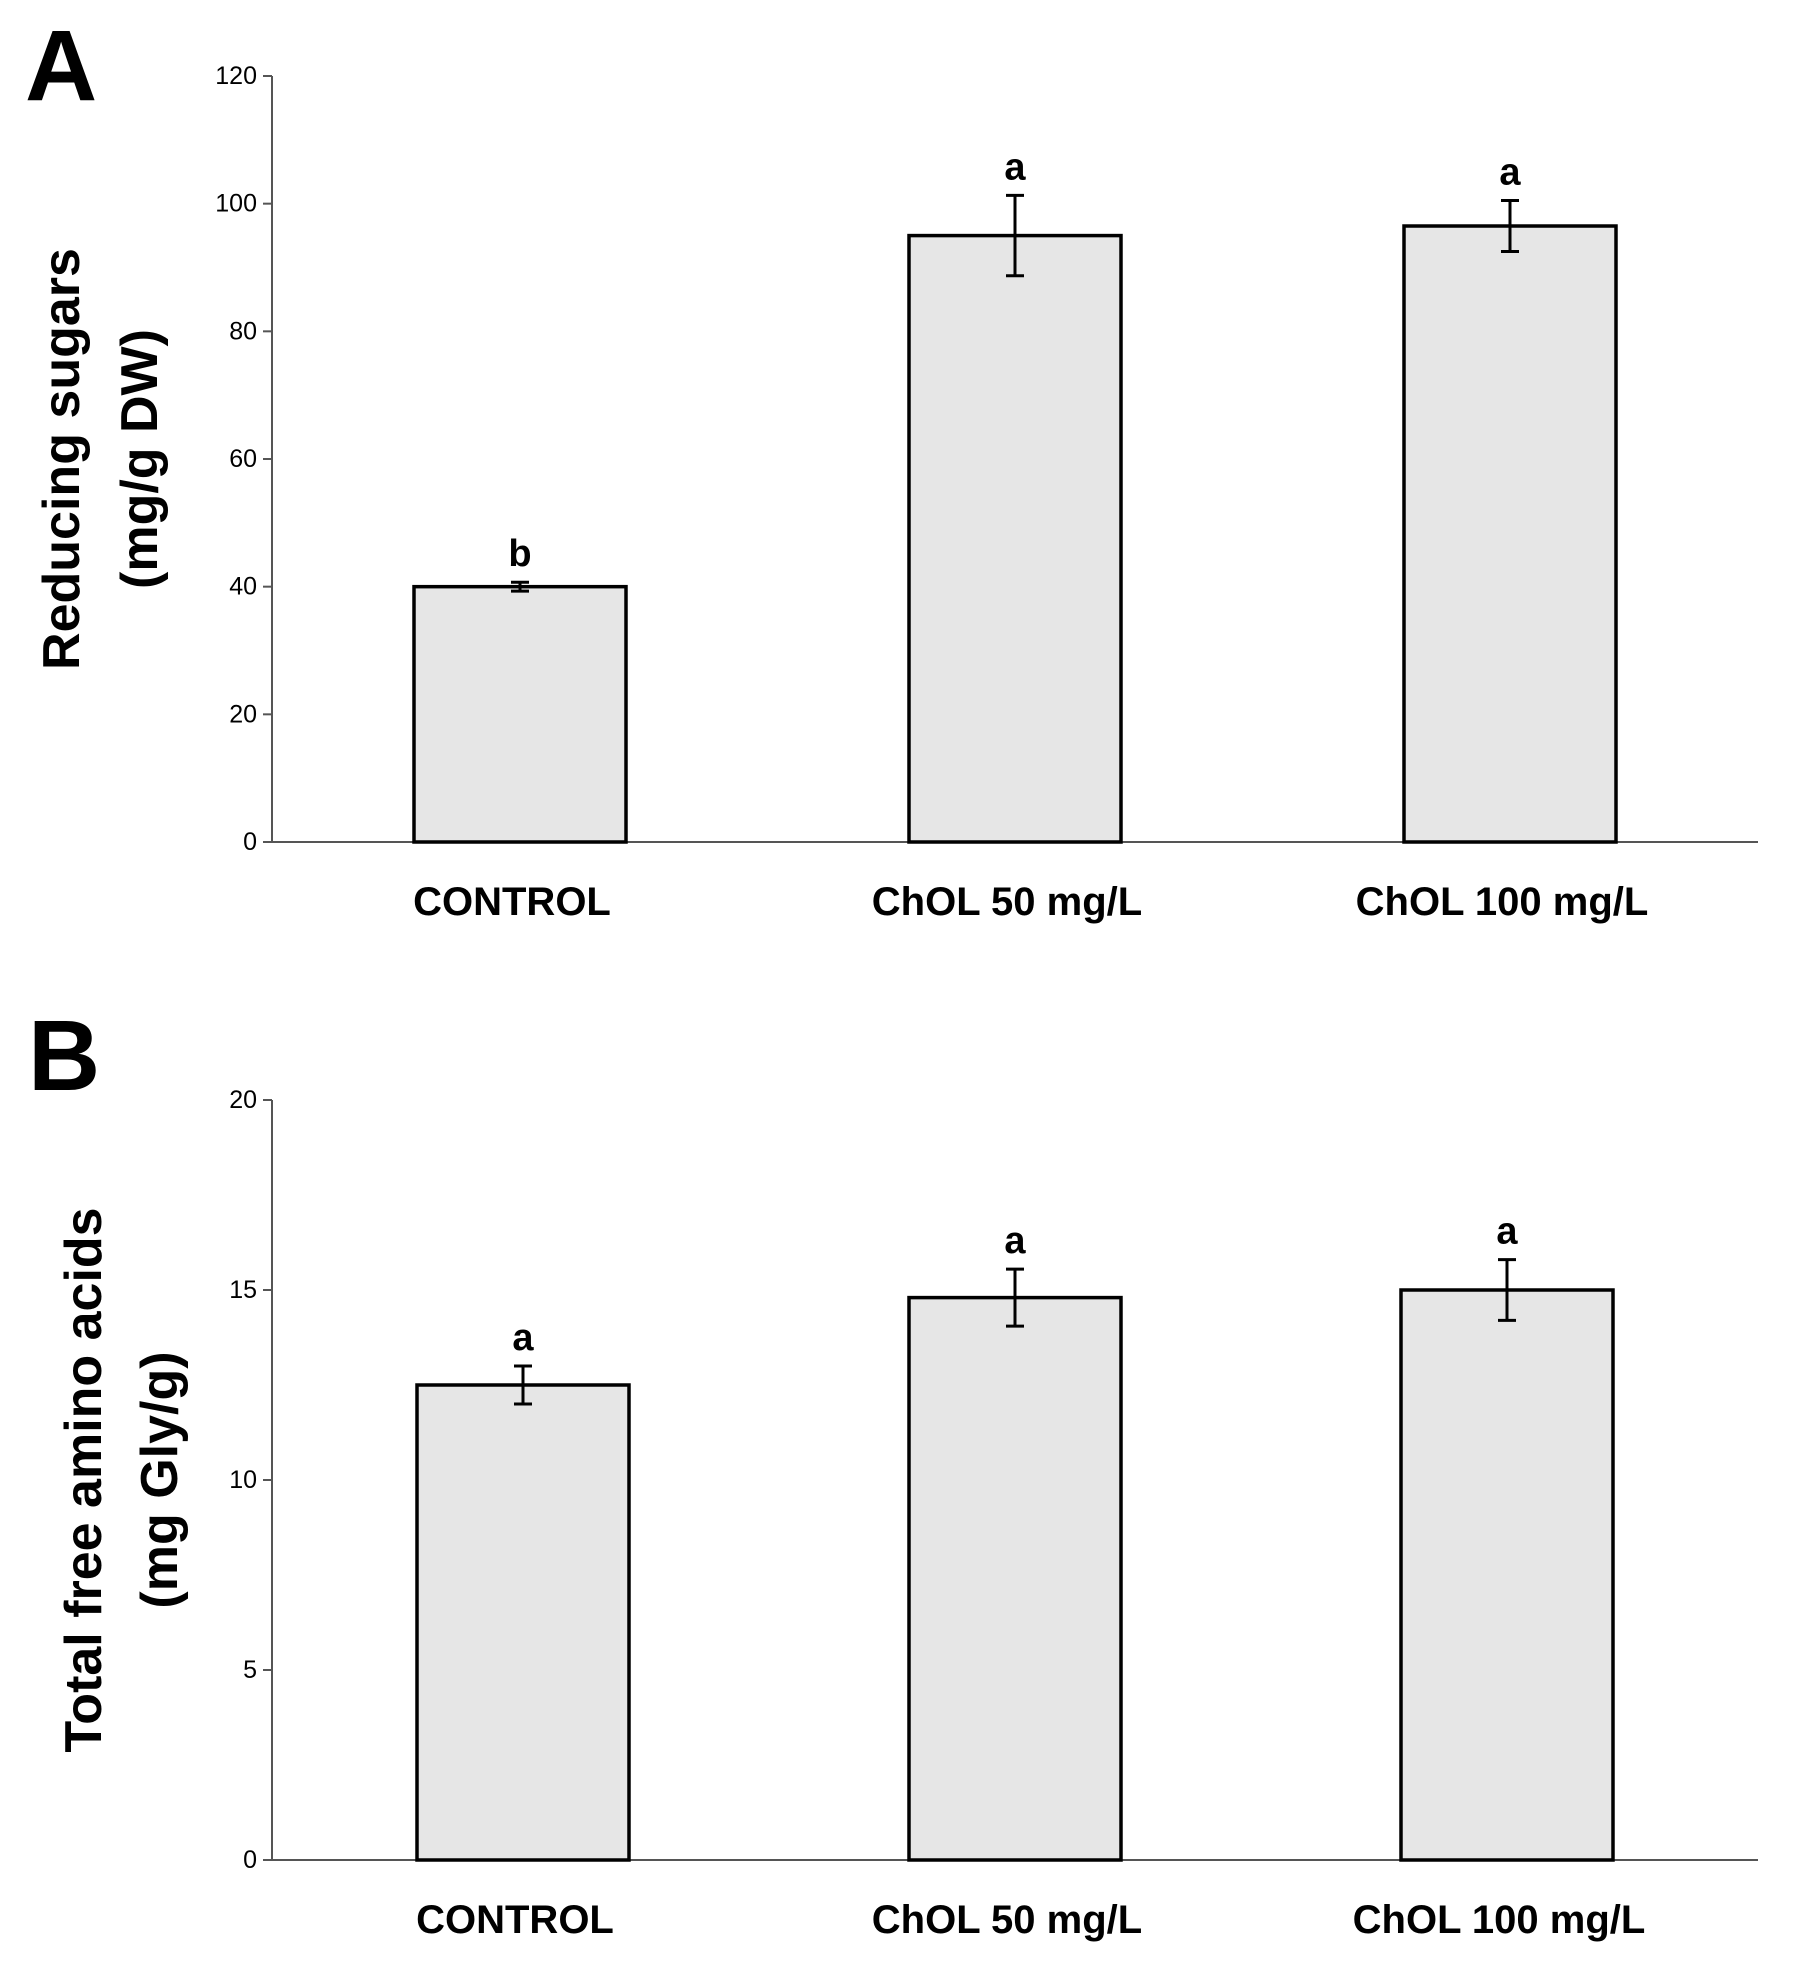 This screenshot has width=1800, height=1967. I want to click on y-axis-label: (mg/g DW), so click(140, 459).